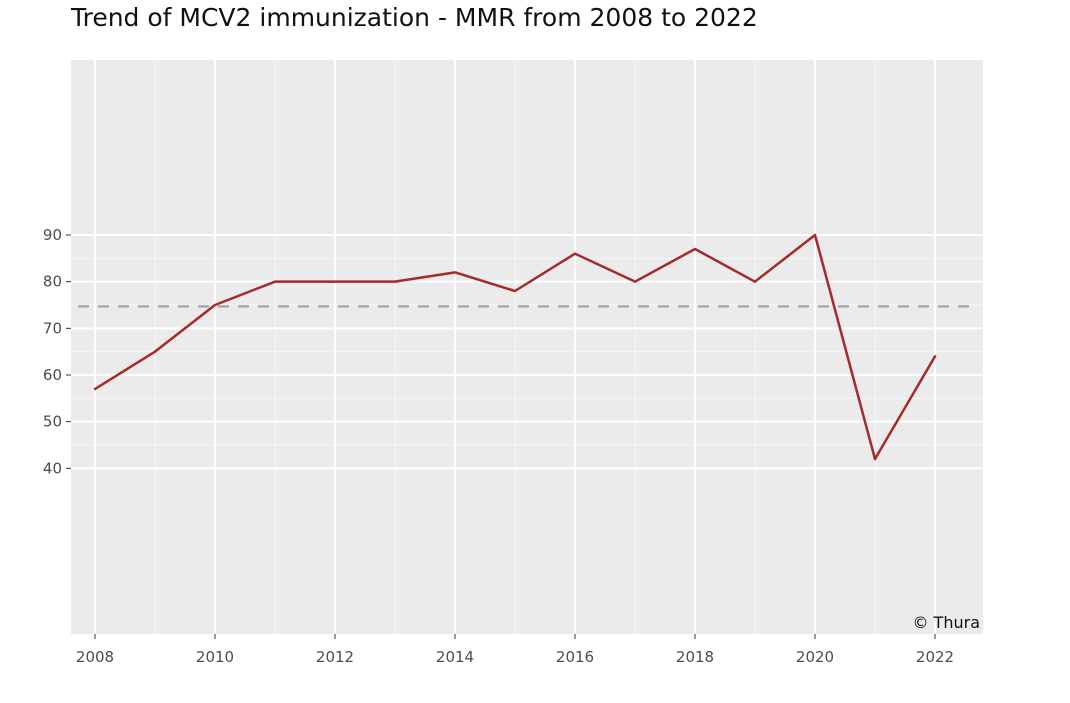 The height and width of the screenshot is (703, 1070). Describe the element at coordinates (695, 657) in the screenshot. I see `x-tick-label: 2018` at that location.